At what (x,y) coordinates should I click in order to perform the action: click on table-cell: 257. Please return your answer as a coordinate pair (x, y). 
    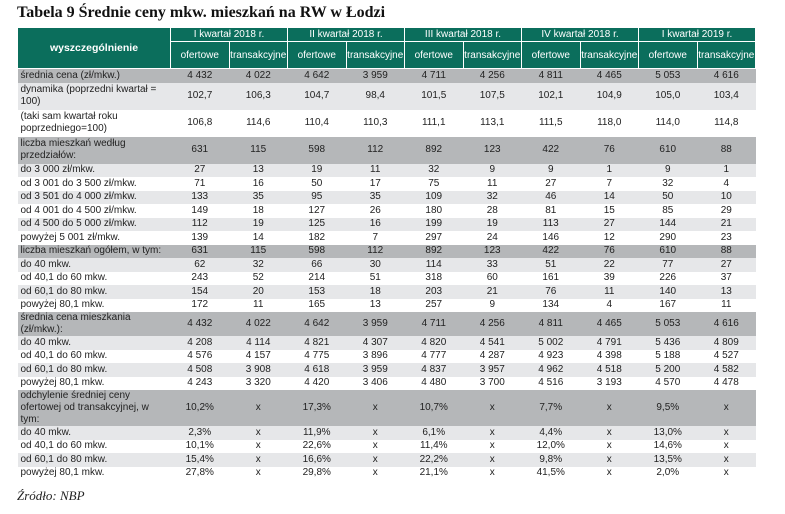
    Looking at the image, I should click on (433, 305).